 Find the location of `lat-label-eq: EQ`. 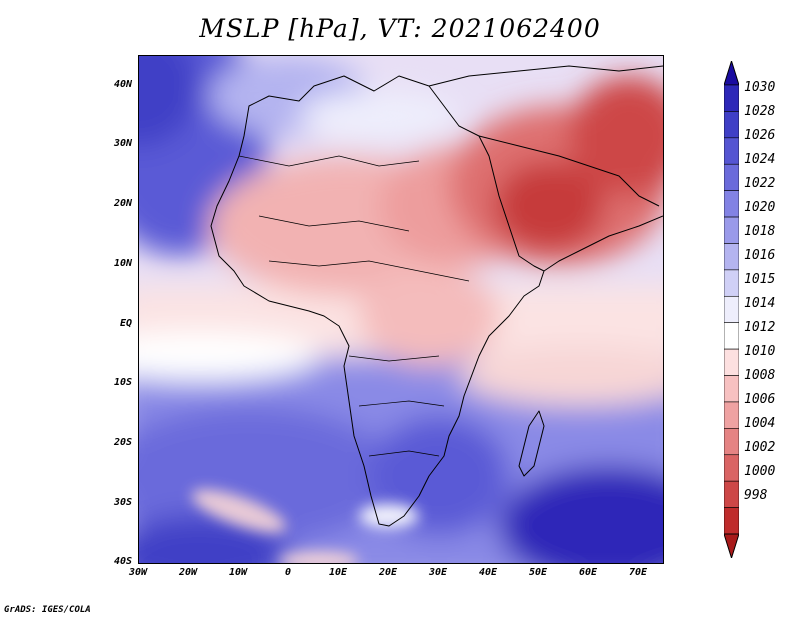

lat-label-eq: EQ is located at coordinates (125, 323).